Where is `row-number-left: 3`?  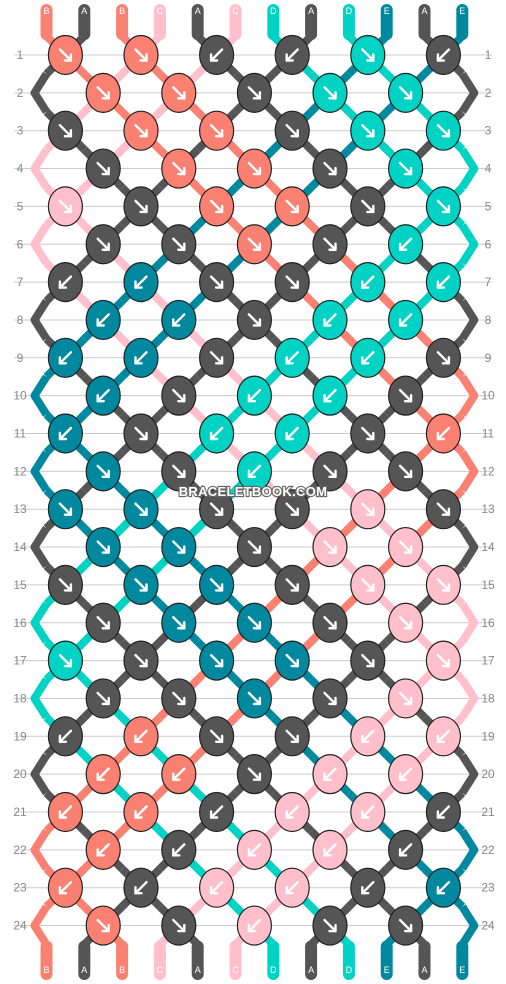 row-number-left: 3 is located at coordinates (20, 131).